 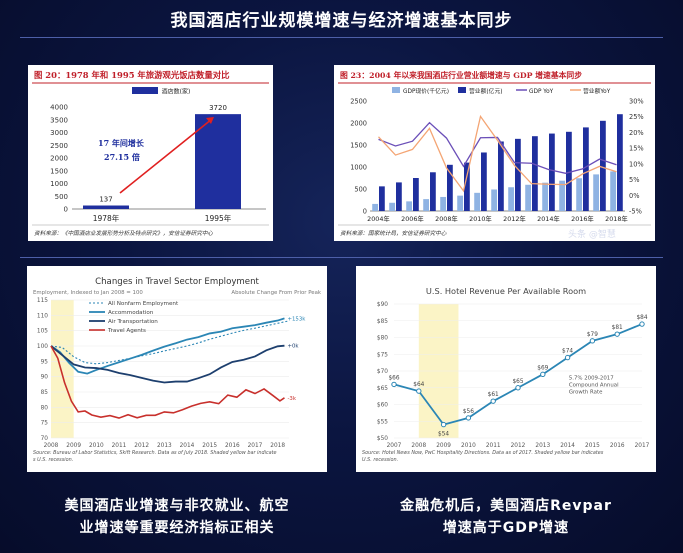 I want to click on chart-title: U.S. Hotel Revenue Per Available Room, so click(x=506, y=291).